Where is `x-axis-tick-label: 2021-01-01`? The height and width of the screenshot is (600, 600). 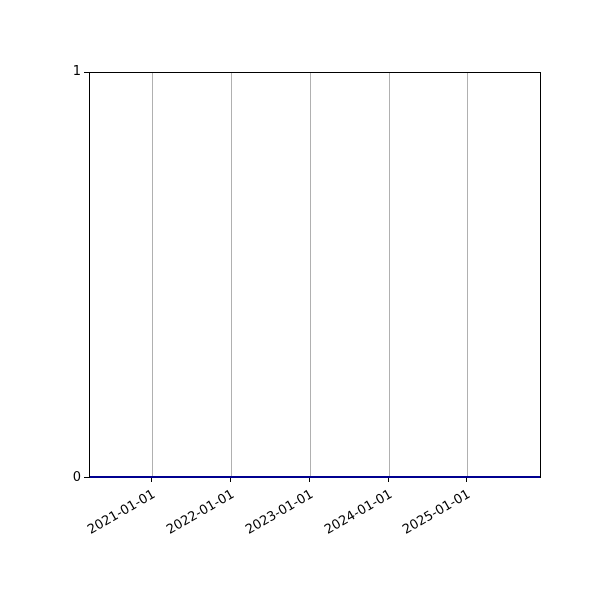 x-axis-tick-label: 2021-01-01 is located at coordinates (122, 512).